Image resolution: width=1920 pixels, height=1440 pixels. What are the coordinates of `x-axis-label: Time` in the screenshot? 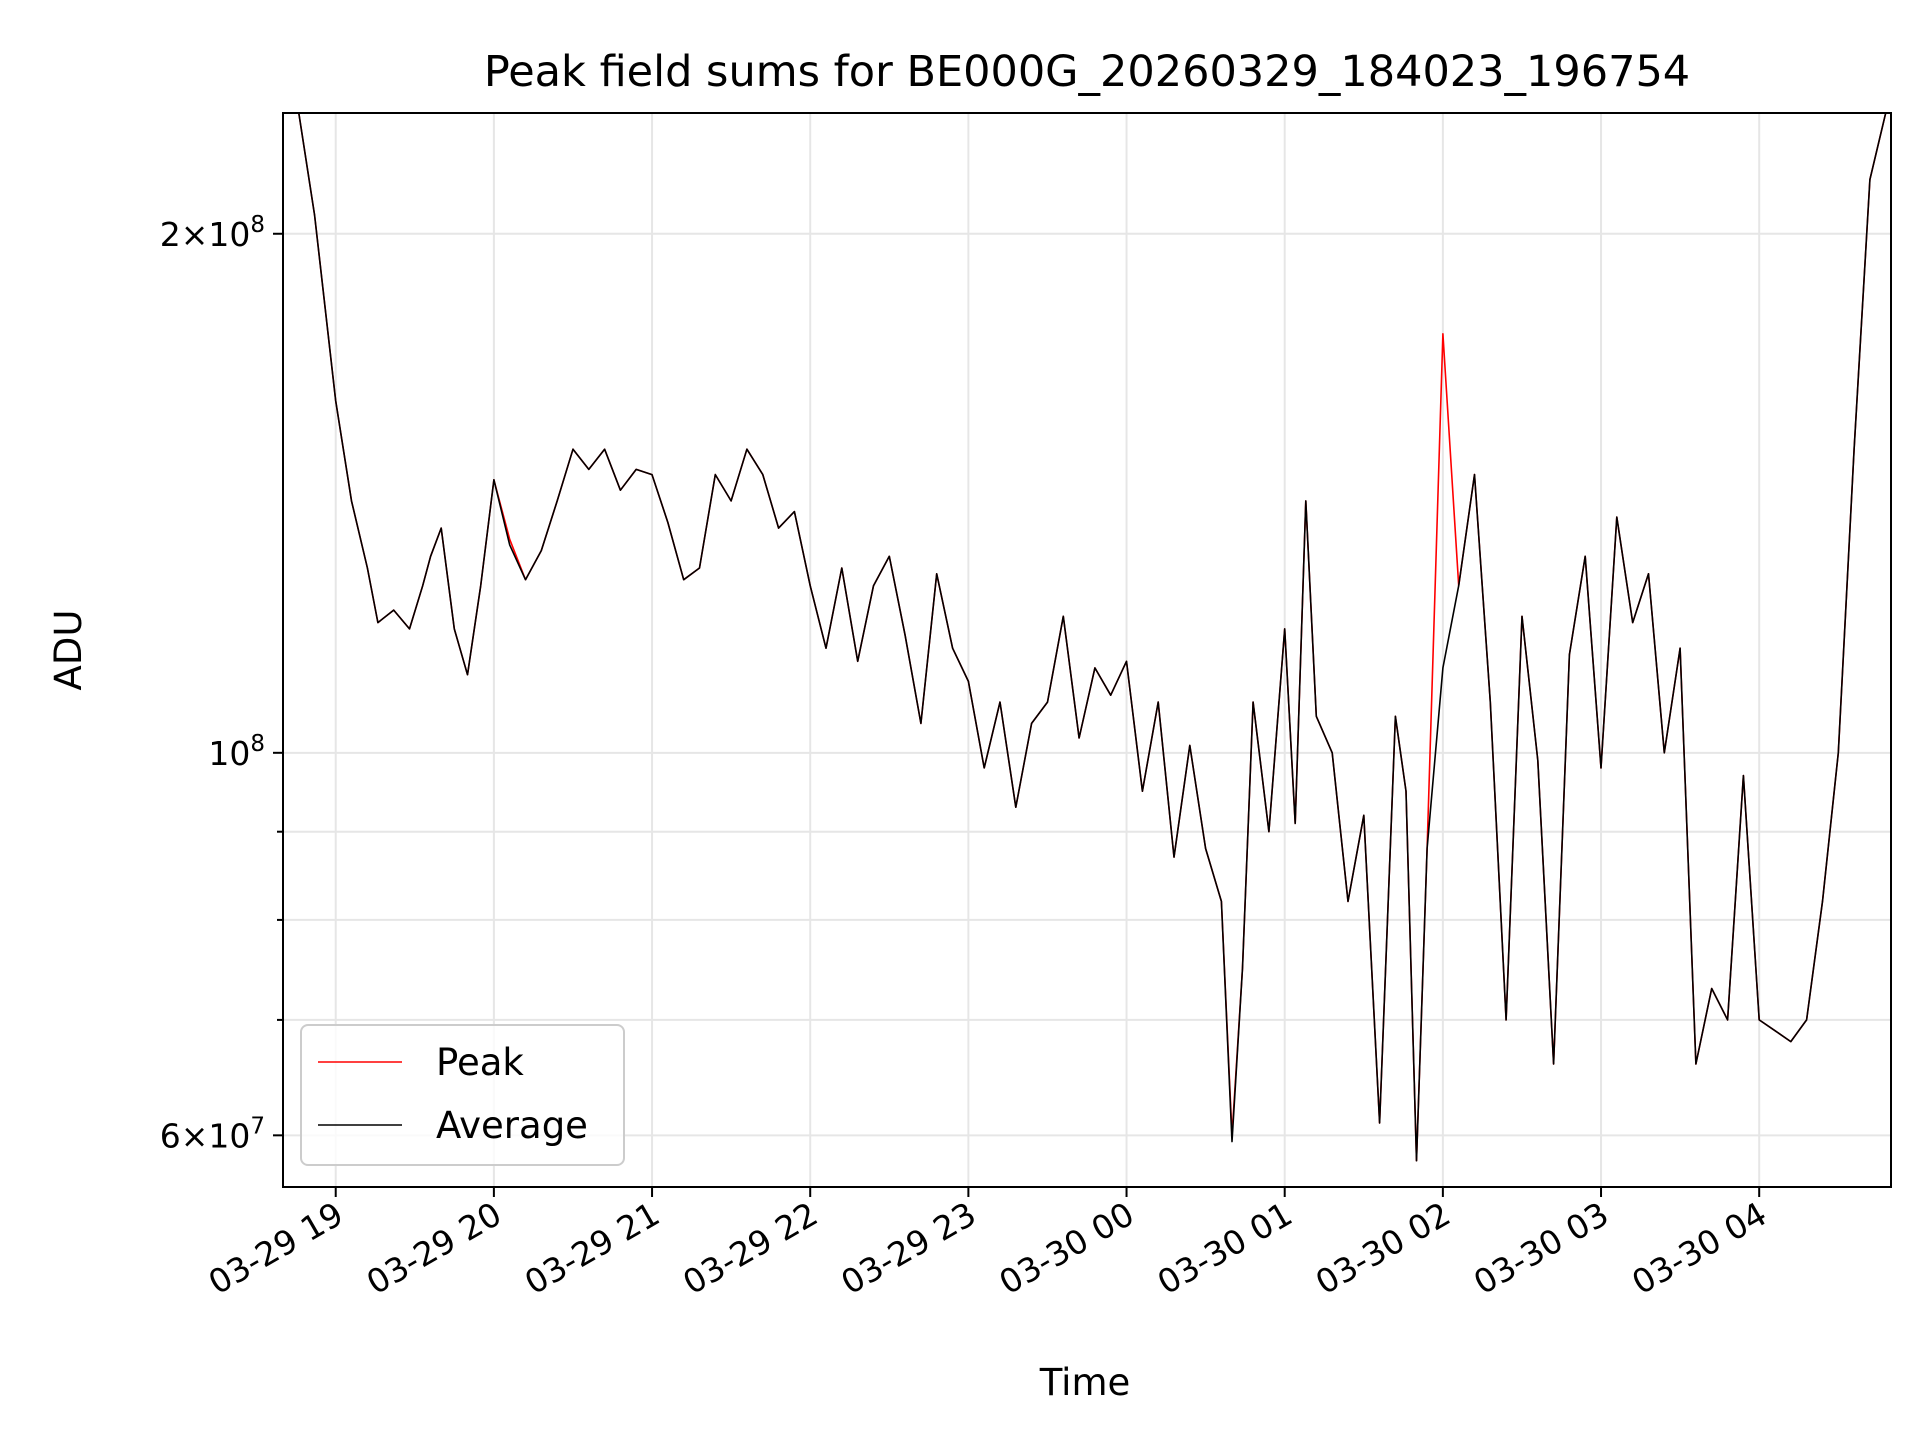 It's located at (1085, 1382).